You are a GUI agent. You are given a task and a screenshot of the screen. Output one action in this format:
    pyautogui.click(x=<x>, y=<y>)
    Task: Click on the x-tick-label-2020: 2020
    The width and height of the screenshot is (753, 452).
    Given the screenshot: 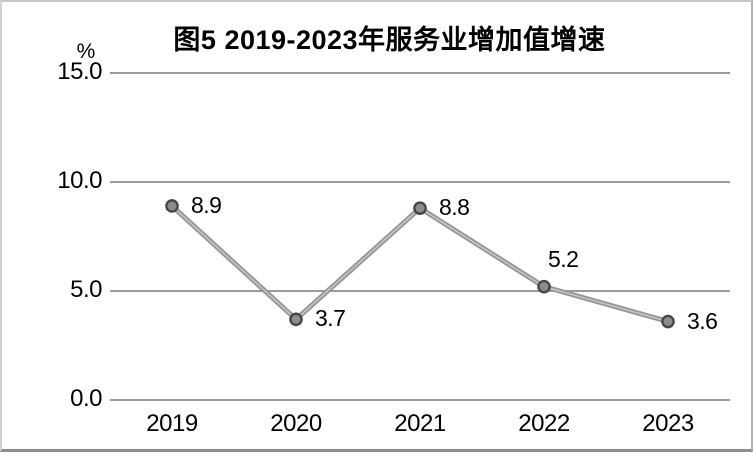 What is the action you would take?
    pyautogui.click(x=296, y=423)
    